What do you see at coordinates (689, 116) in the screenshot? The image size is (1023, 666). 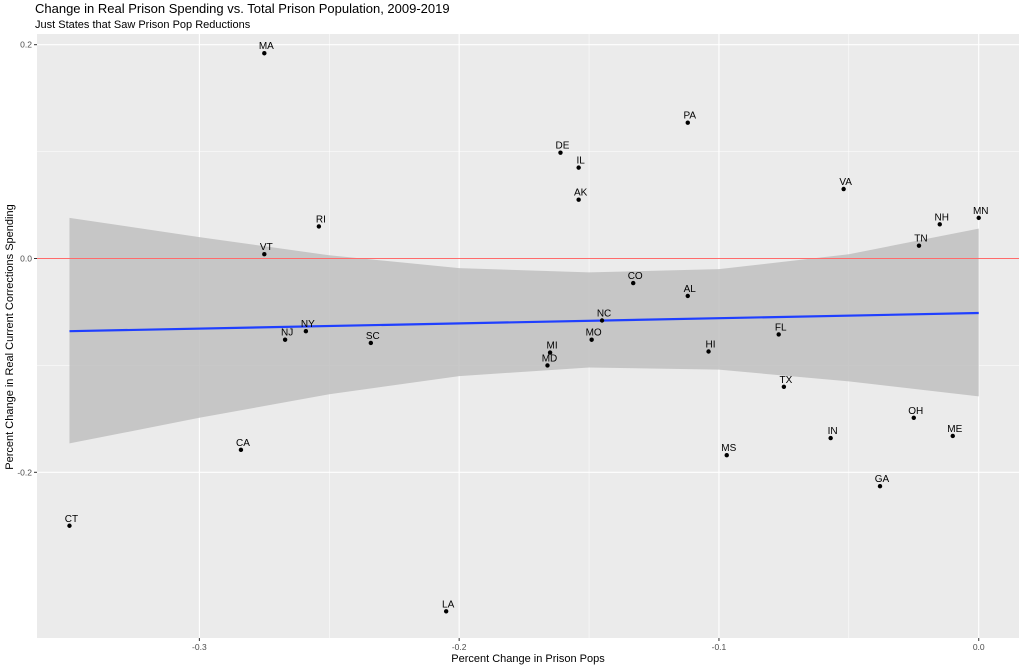 I see `point-label-pa: PA` at bounding box center [689, 116].